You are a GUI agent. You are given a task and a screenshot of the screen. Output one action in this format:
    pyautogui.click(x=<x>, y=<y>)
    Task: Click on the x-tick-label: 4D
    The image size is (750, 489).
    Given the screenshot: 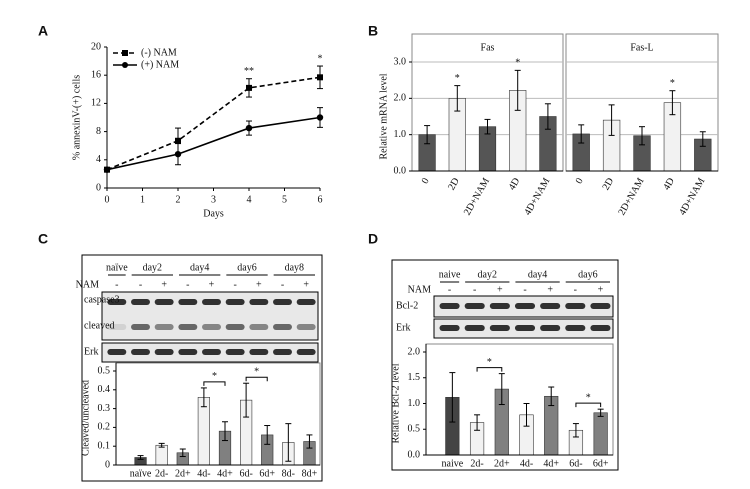 What is the action you would take?
    pyautogui.click(x=515, y=184)
    